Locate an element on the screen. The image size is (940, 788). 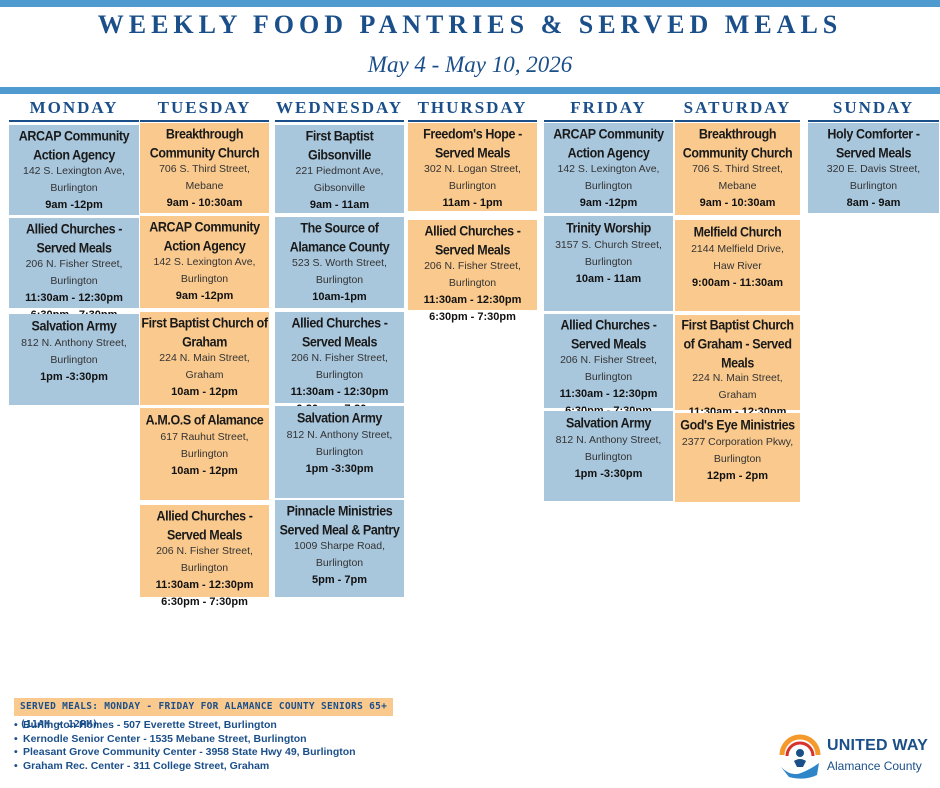
pantry-name: Pinnacle Ministries Served Meal & Pantry is located at coordinates (339, 520).